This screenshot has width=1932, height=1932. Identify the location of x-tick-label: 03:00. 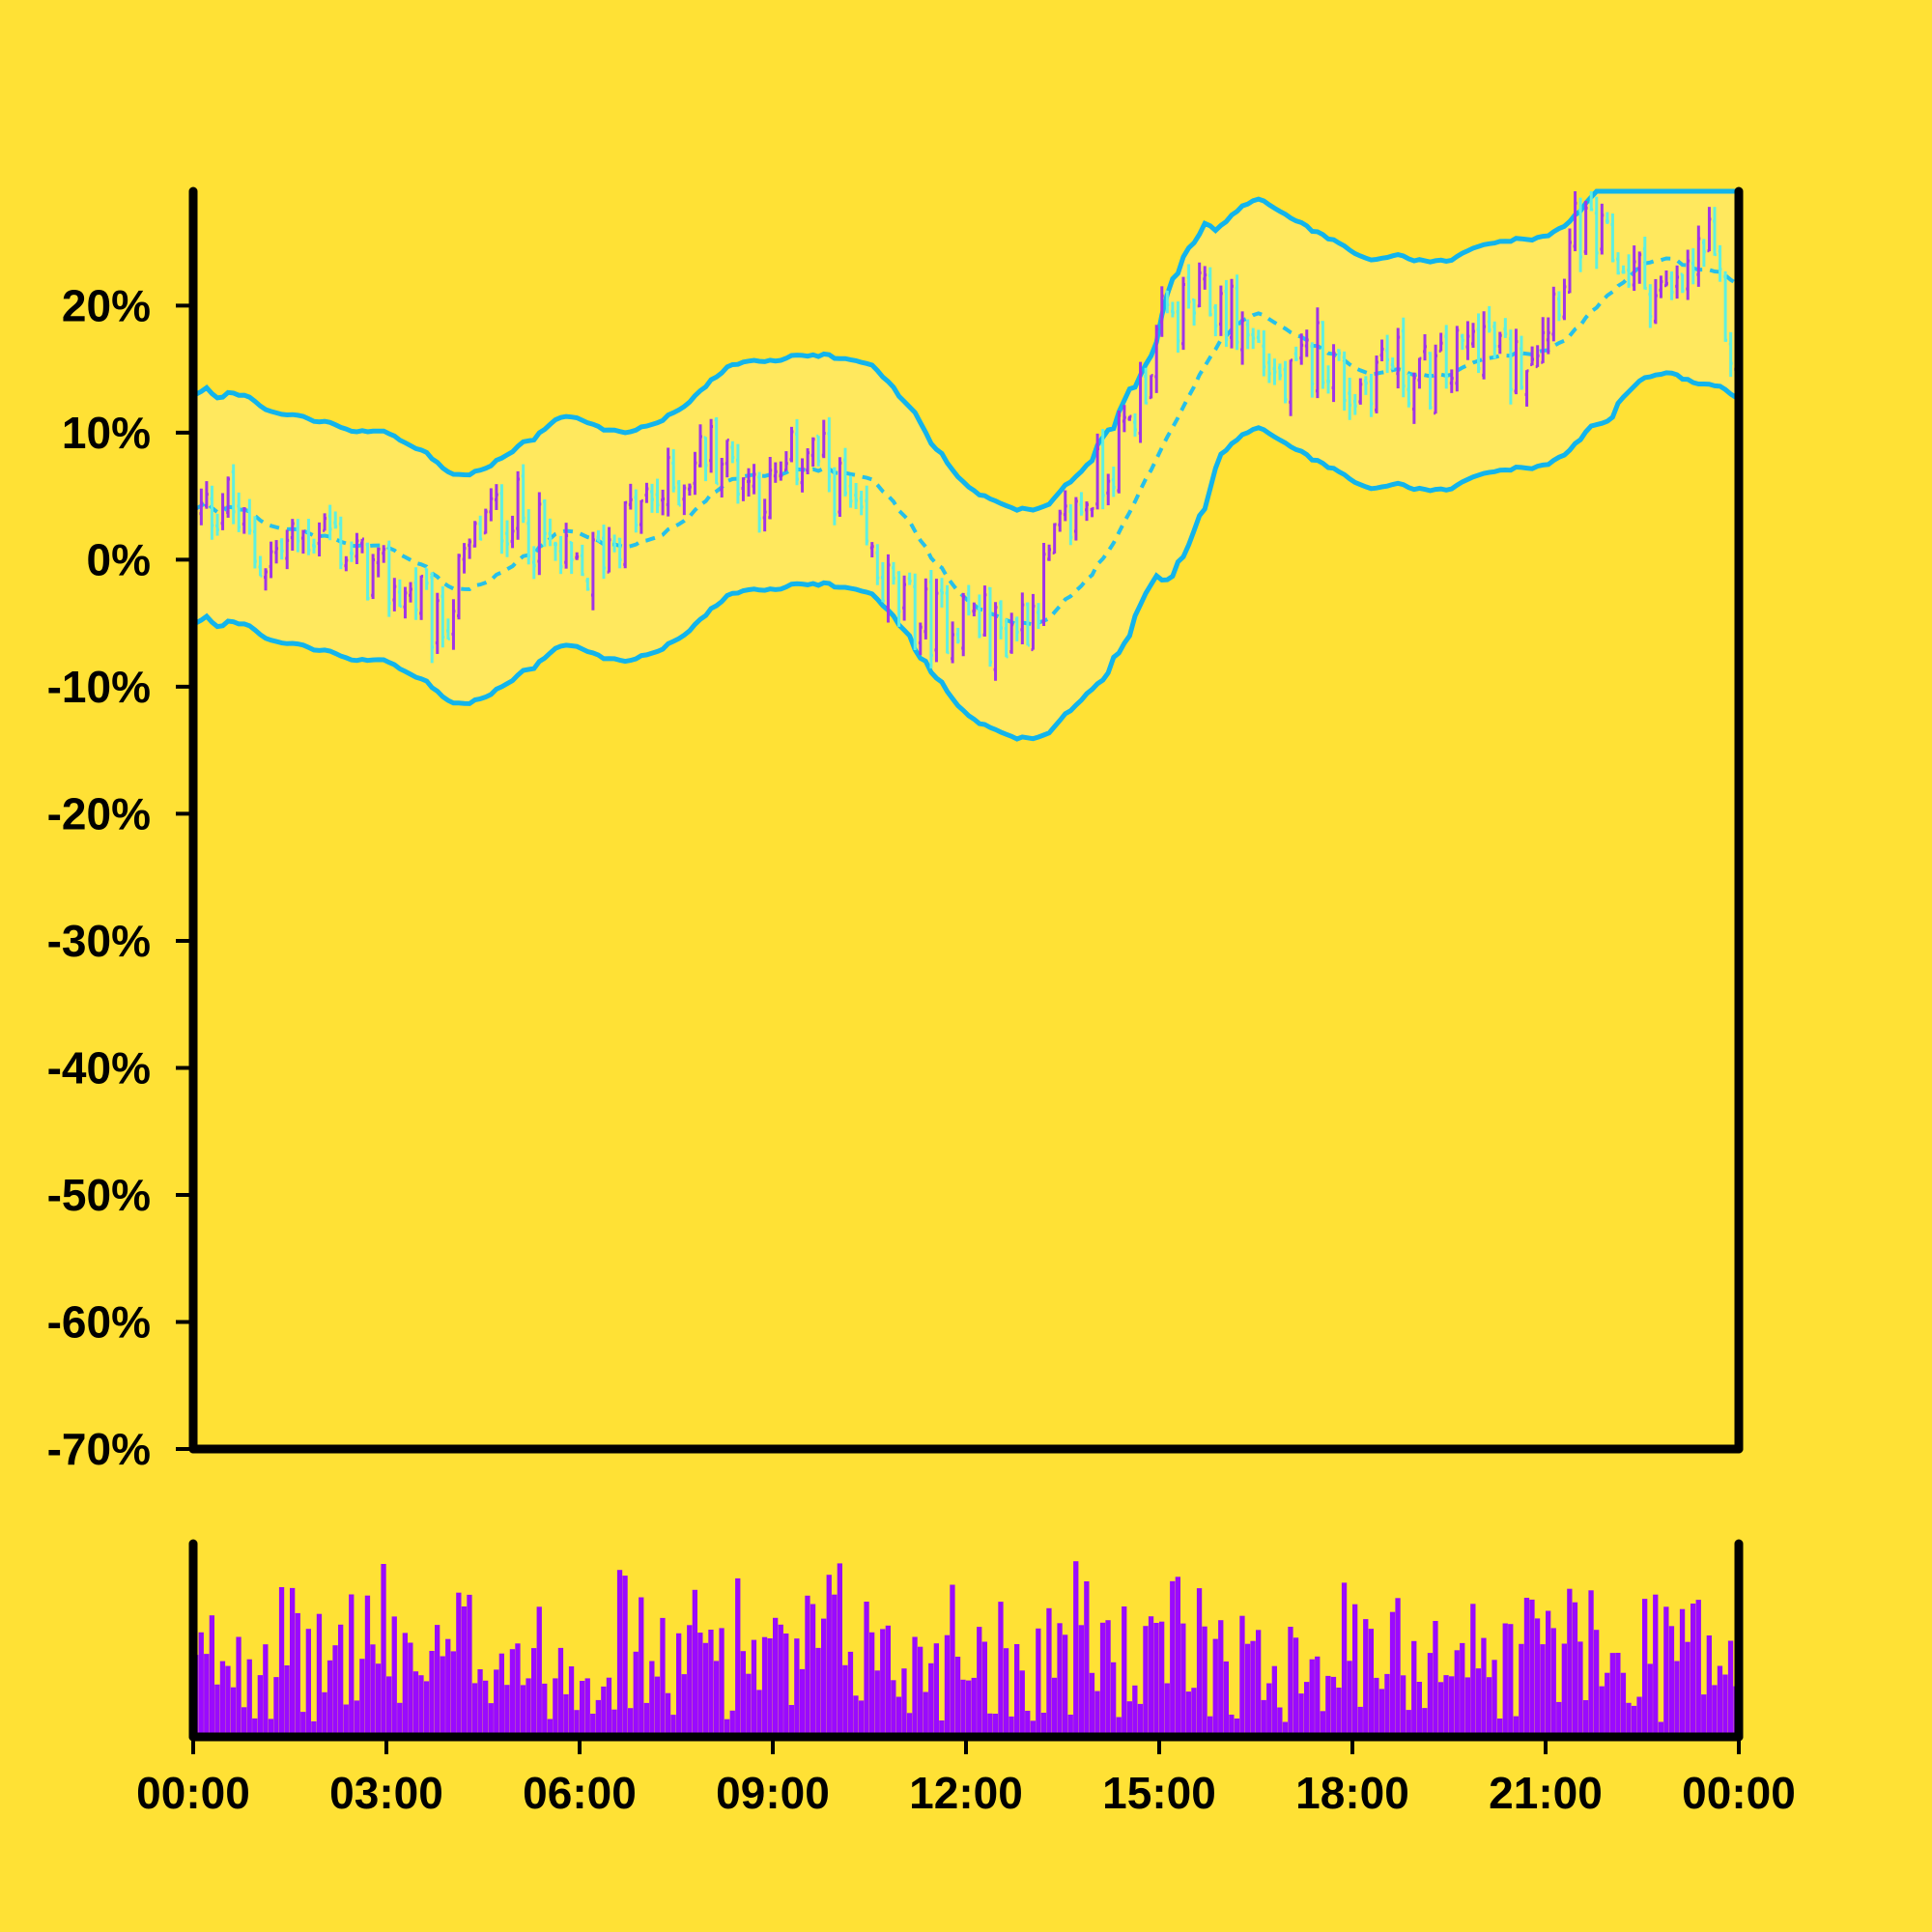
(386, 1793).